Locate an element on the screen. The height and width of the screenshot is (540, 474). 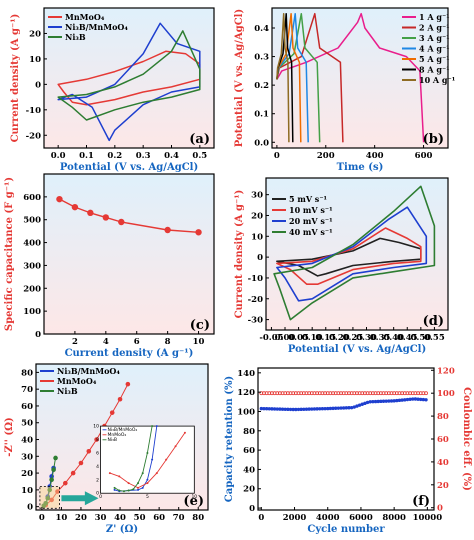
plot-background-a is located at coordinates (129, 78).